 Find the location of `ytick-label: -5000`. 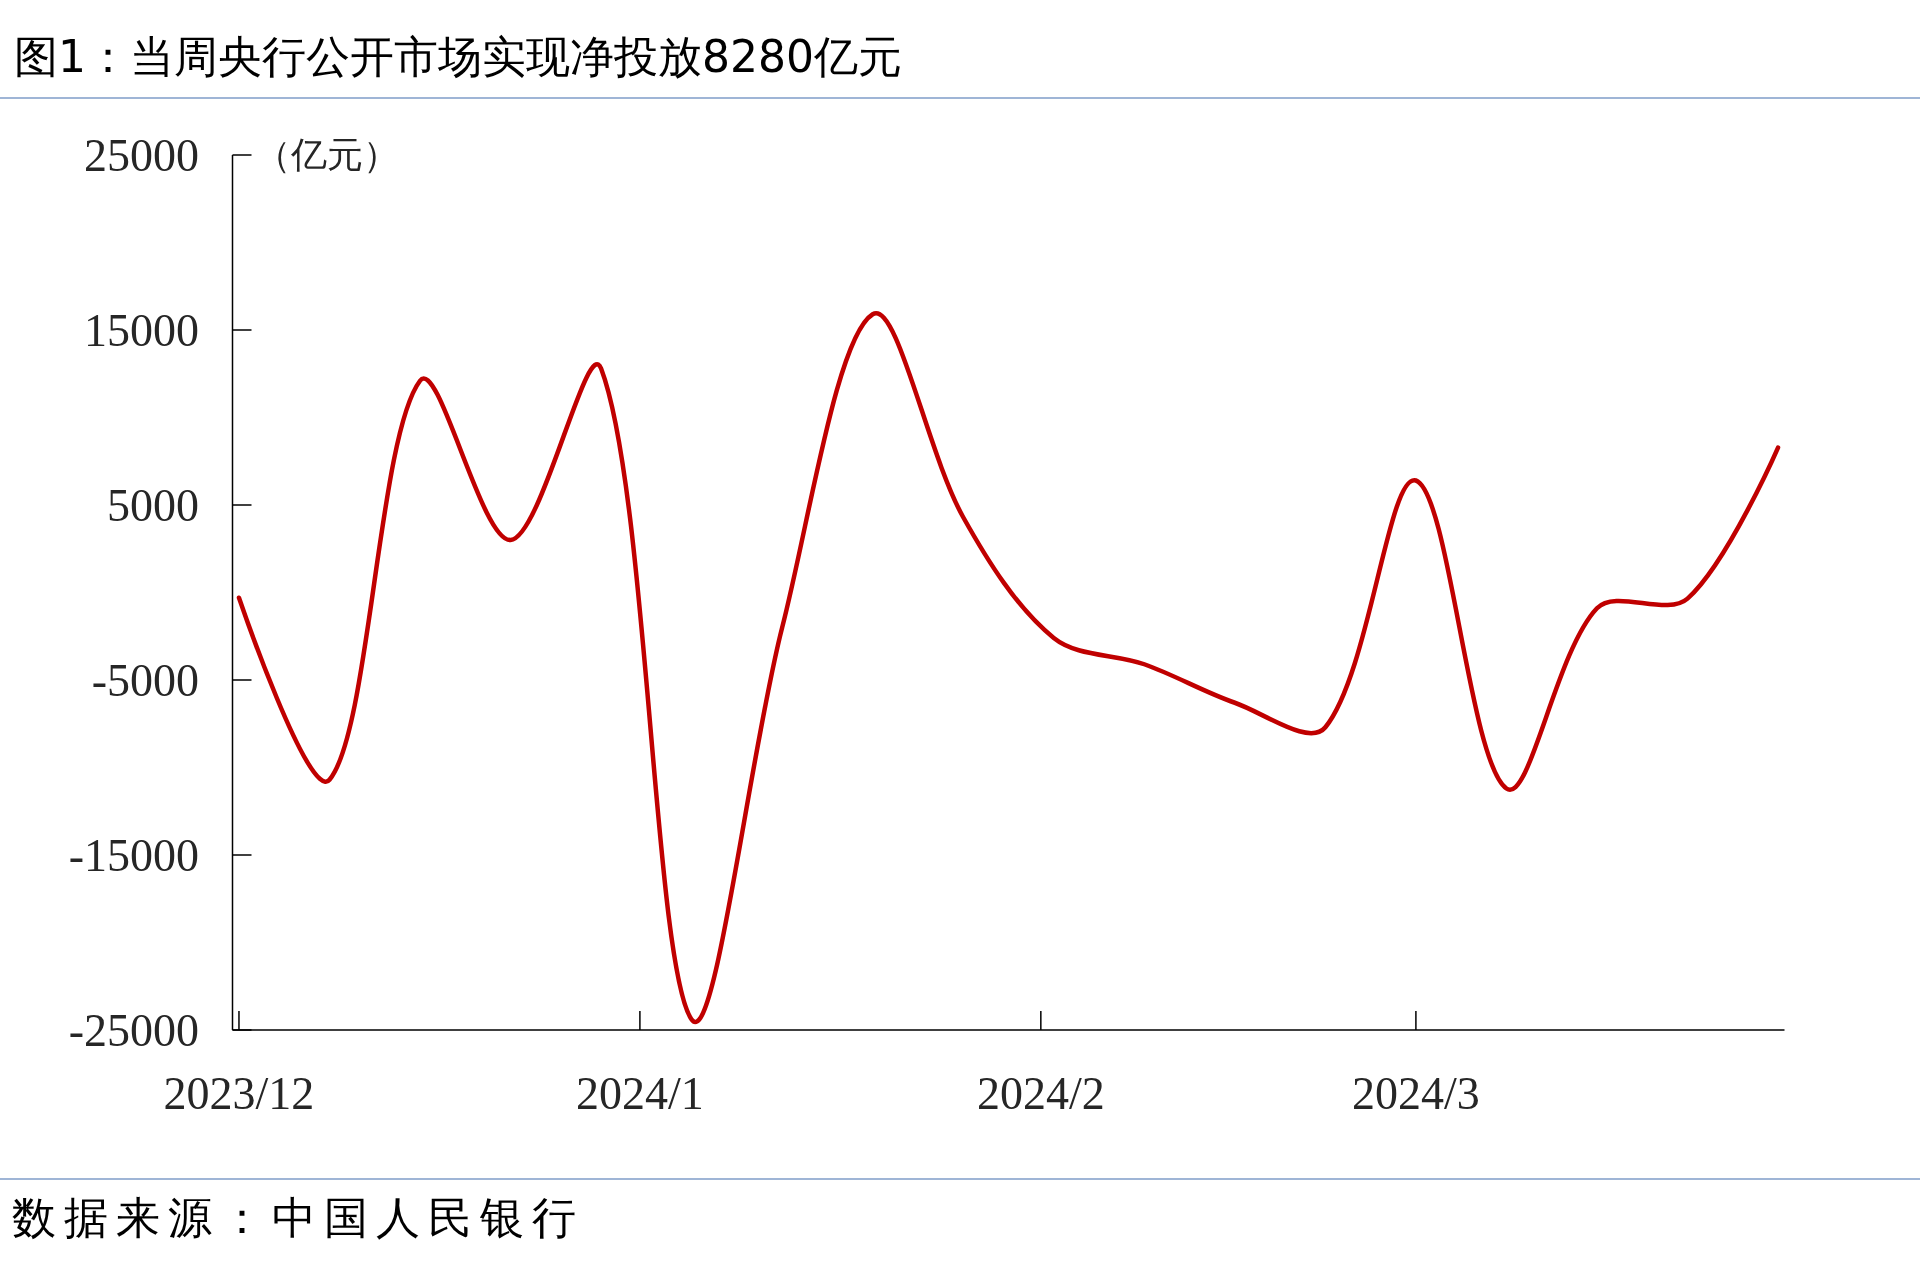

ytick-label: -5000 is located at coordinates (145, 680).